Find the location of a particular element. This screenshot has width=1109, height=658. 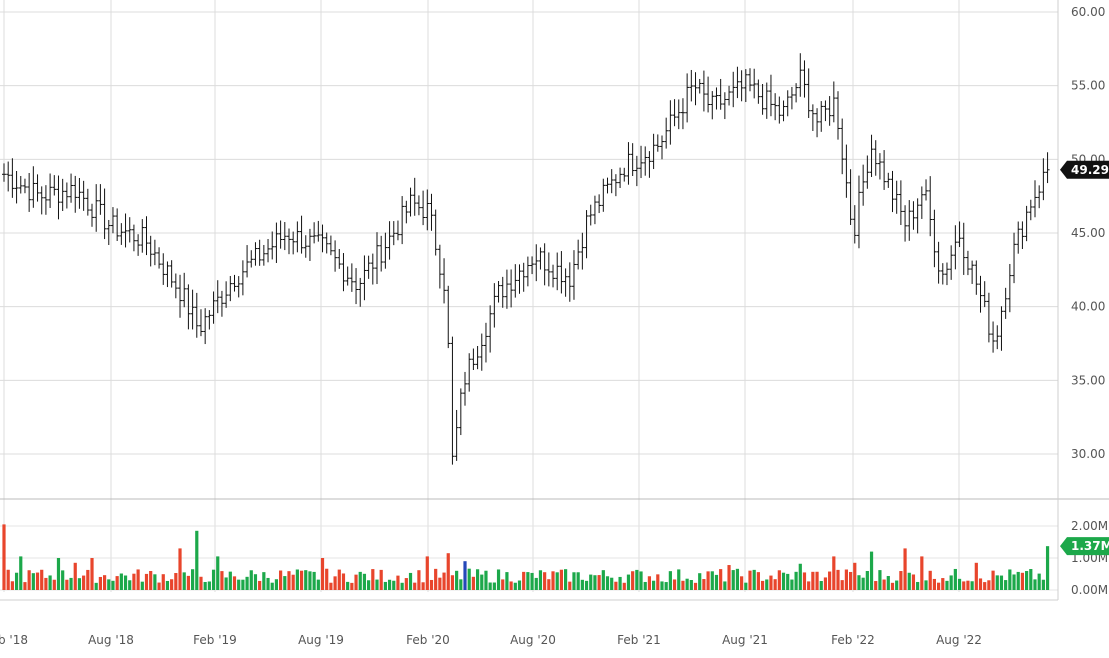

price-tick-label: 35.00 is located at coordinates (1088, 380).